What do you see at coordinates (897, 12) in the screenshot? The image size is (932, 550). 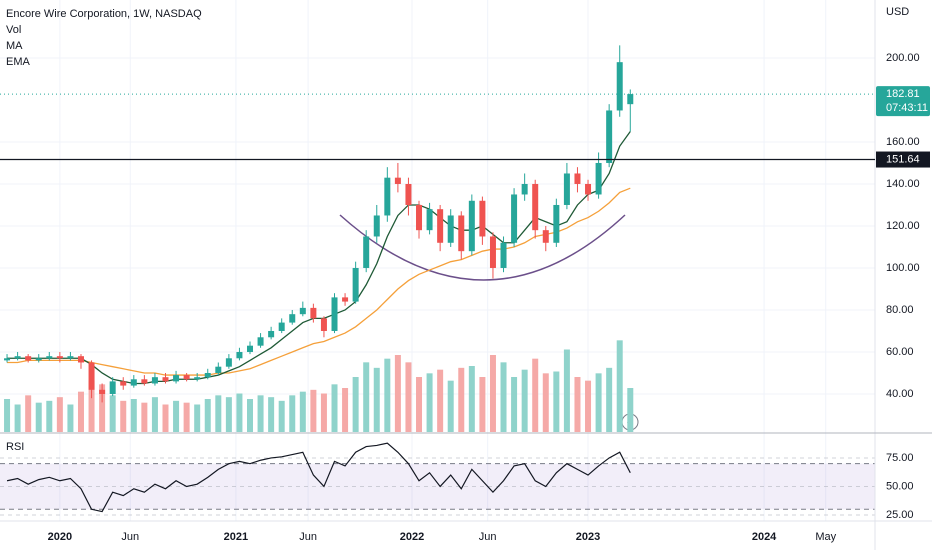 I see `currency-label: USD` at bounding box center [897, 12].